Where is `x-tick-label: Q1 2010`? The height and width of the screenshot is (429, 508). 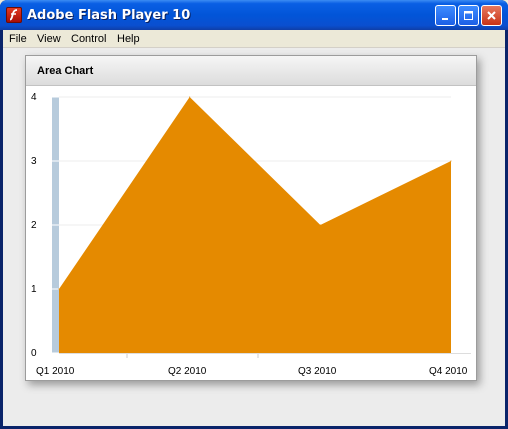 x-tick-label: Q1 2010 is located at coordinates (55, 371).